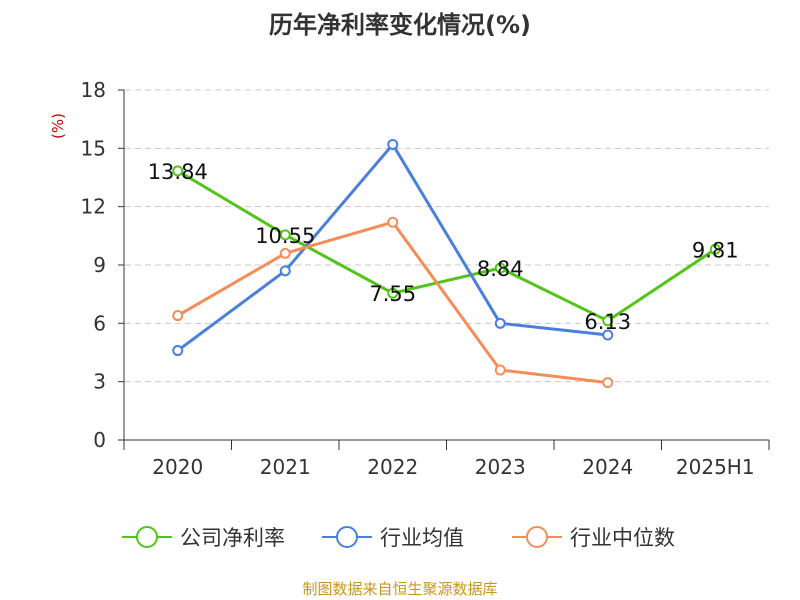 The width and height of the screenshot is (800, 600). What do you see at coordinates (446, 459) in the screenshot?
I see `x-axis-ticks: 2020 2021 2022 2023 2024 2025H1` at bounding box center [446, 459].